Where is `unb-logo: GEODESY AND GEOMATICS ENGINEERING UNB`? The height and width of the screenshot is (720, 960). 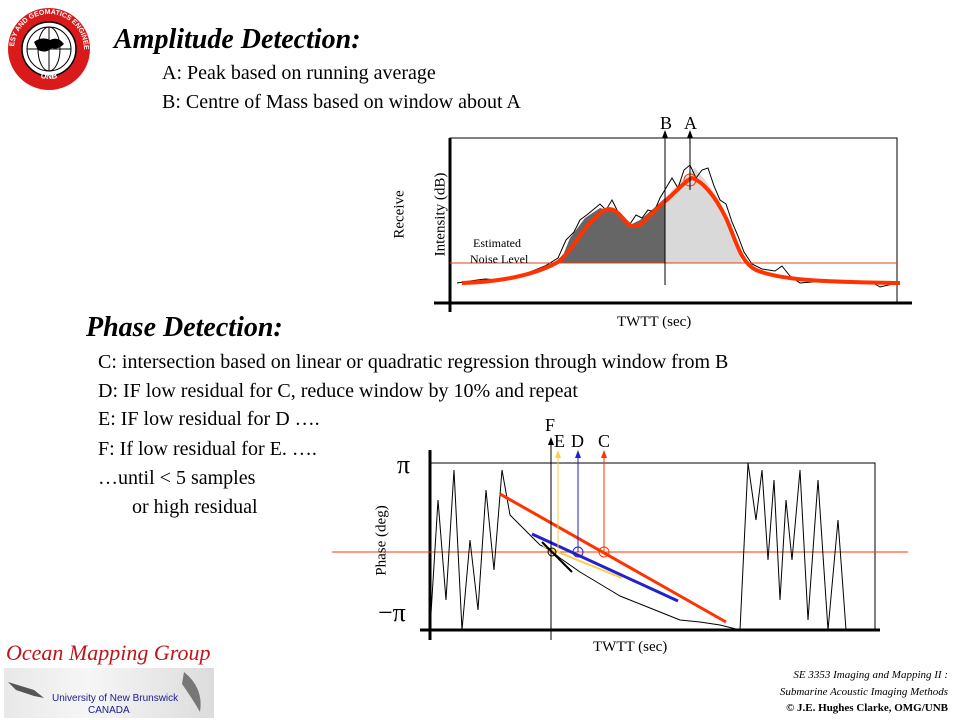
unb-logo: GEODESY AND GEOMATICS ENGINEERING UNB is located at coordinates (49, 49).